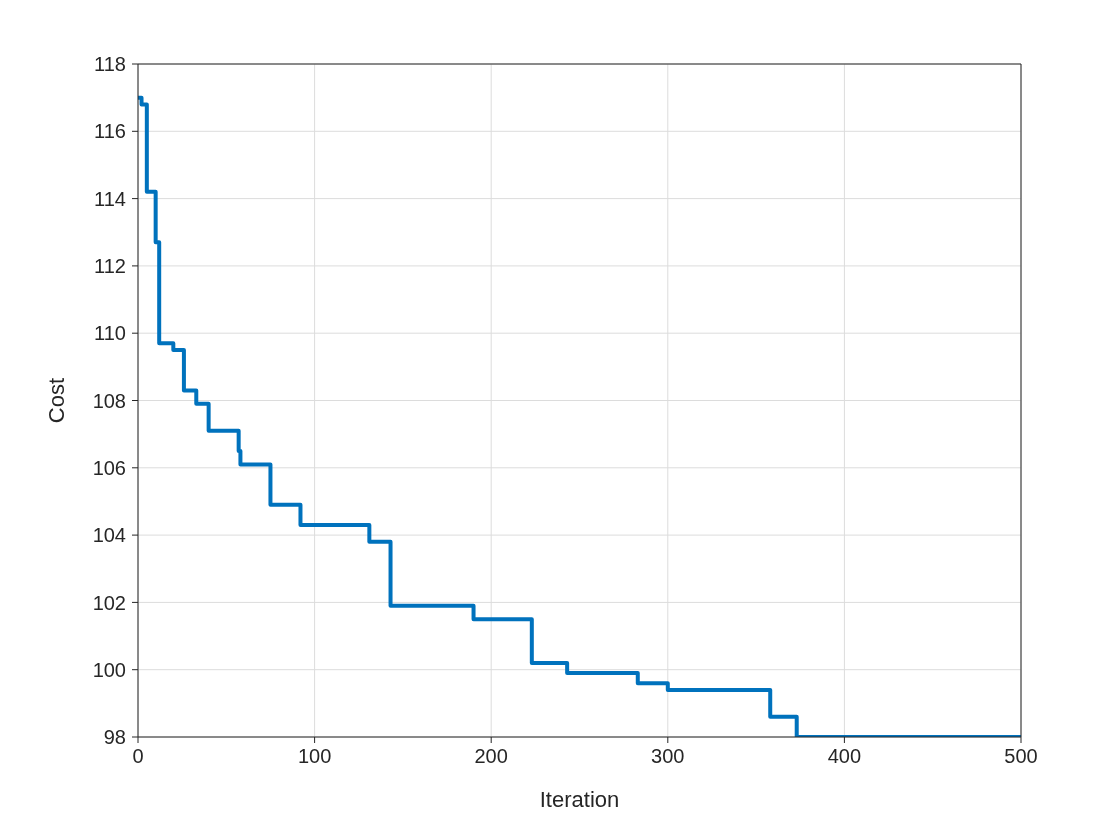  What do you see at coordinates (314, 756) in the screenshot?
I see `x-tick-label: 100` at bounding box center [314, 756].